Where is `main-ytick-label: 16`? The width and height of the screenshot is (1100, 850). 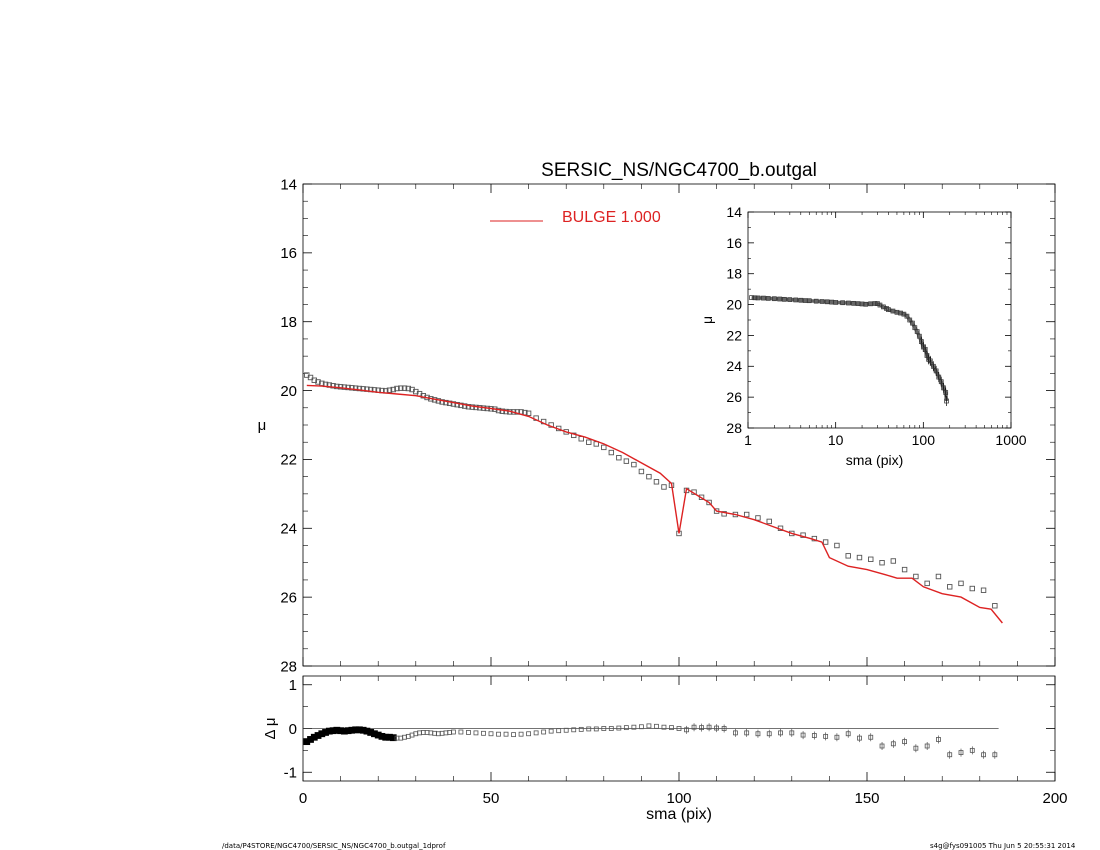 main-ytick-label: 16 is located at coordinates (288, 253).